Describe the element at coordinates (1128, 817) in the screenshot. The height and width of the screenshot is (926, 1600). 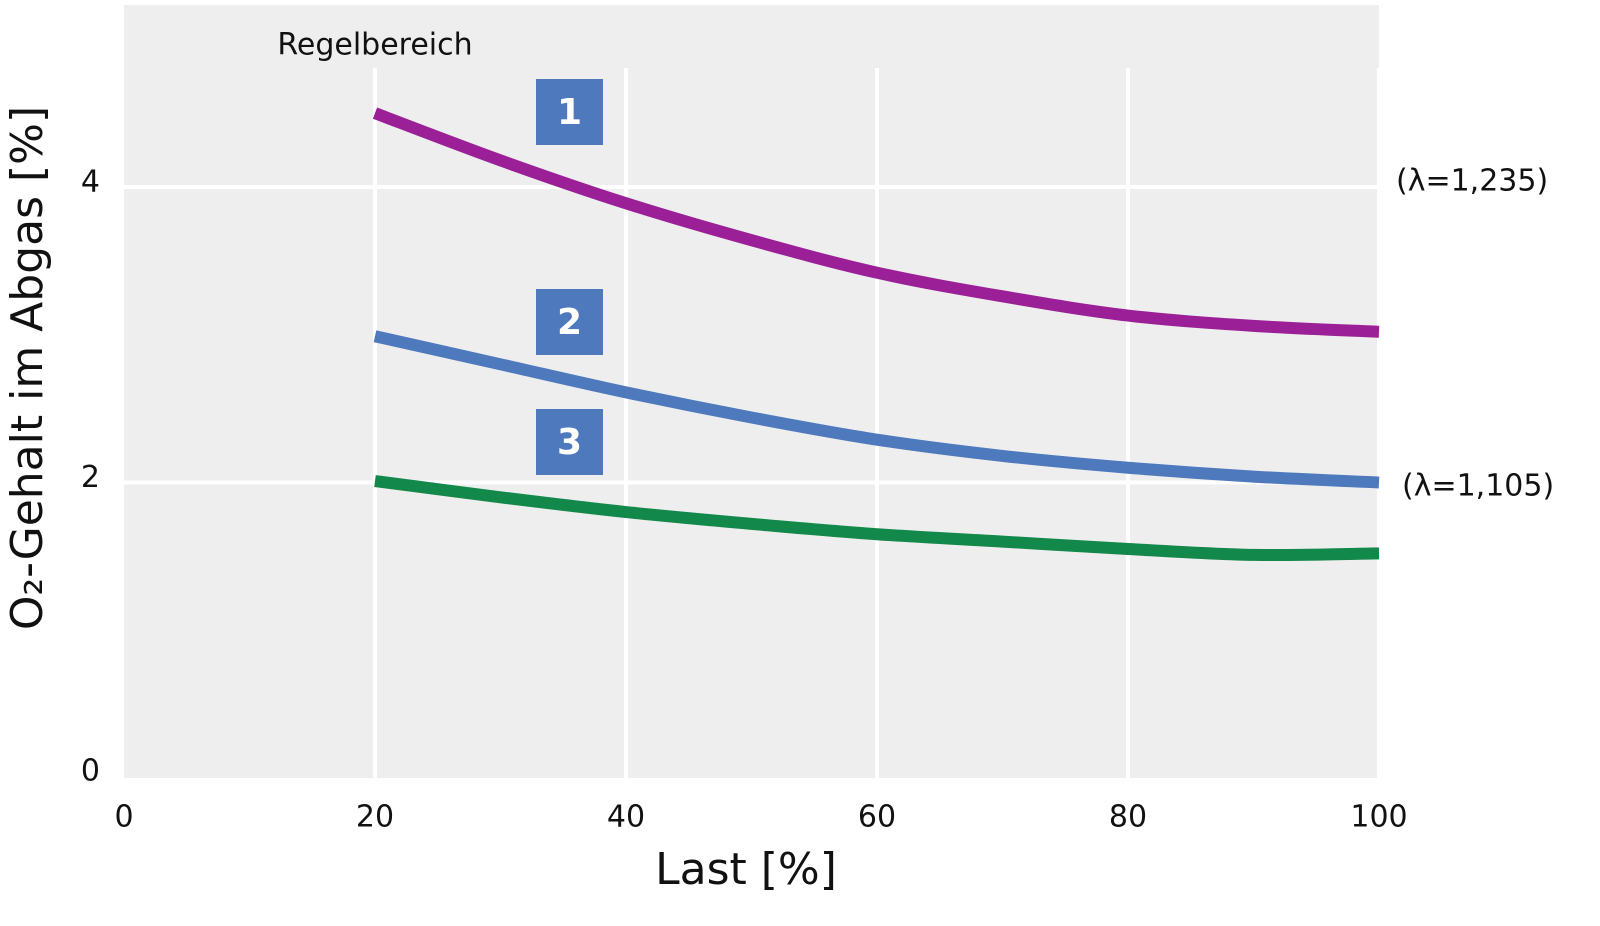
I see `x-tick-label: 80` at that location.